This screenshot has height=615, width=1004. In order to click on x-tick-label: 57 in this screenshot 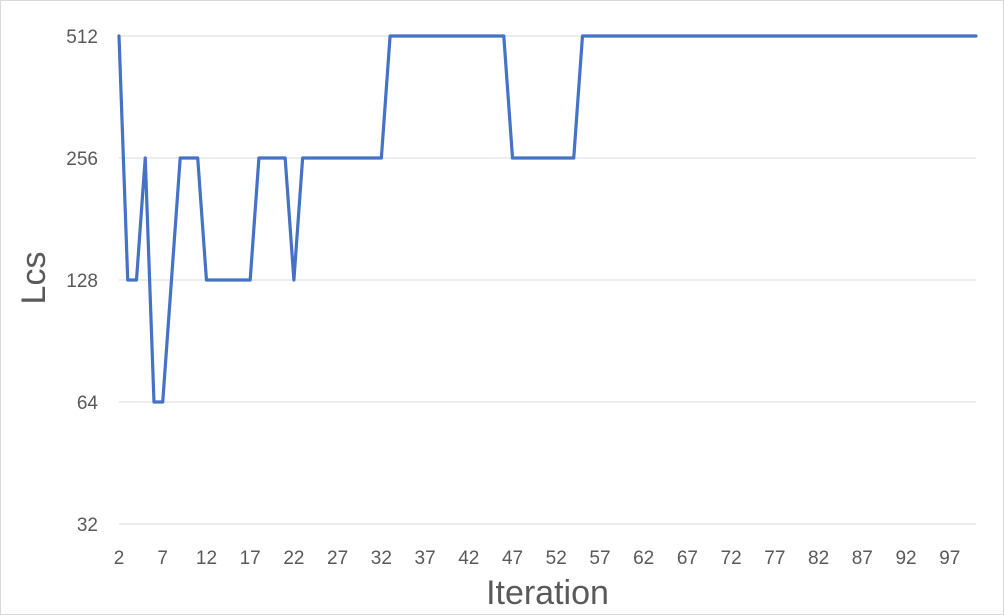, I will do `click(599, 558)`.